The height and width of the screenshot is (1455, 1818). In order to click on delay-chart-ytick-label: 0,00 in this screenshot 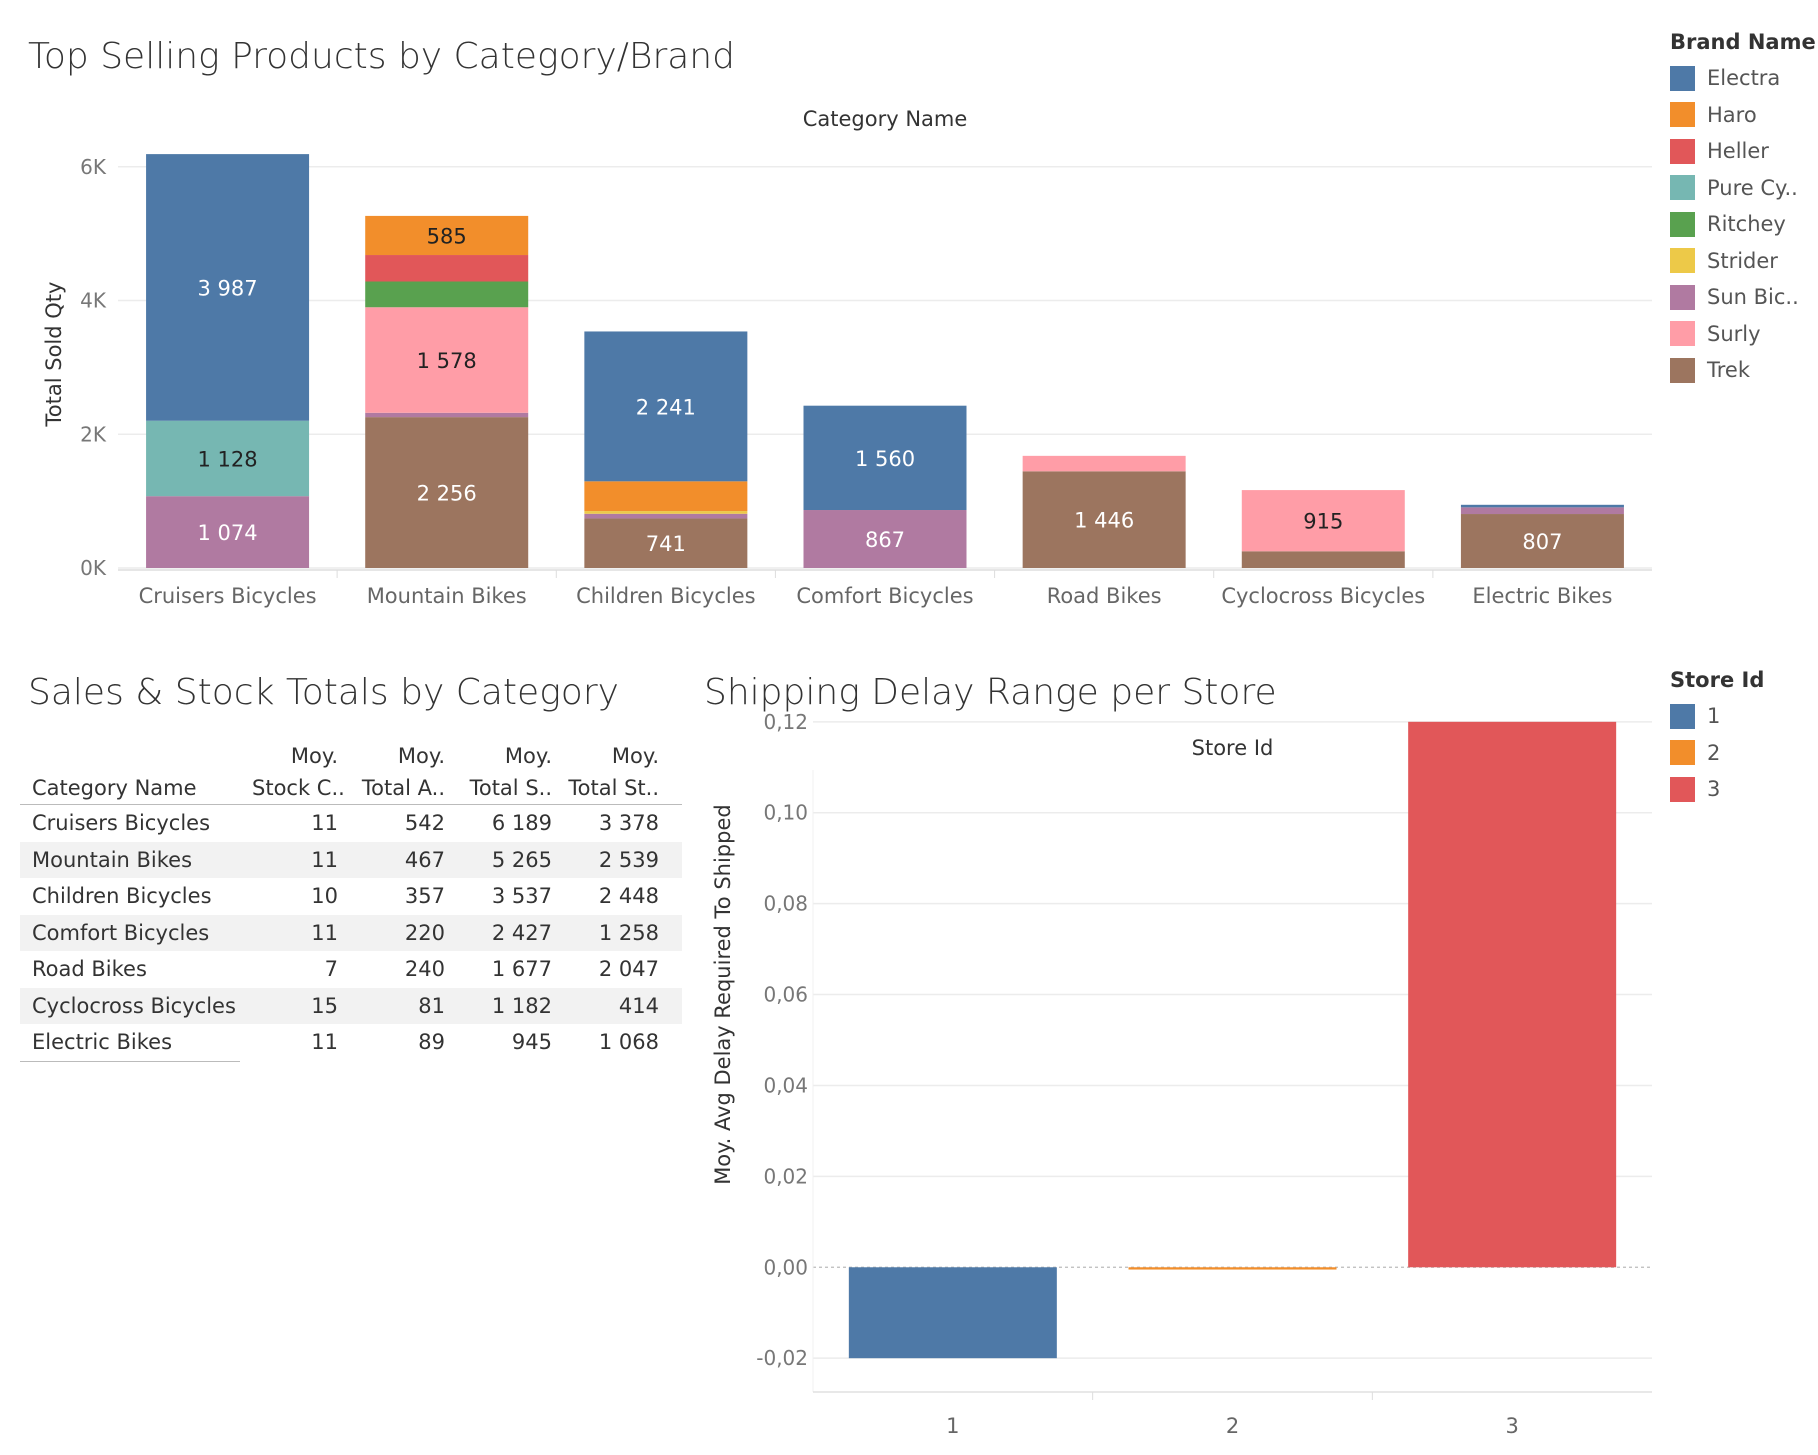, I will do `click(785, 1267)`.